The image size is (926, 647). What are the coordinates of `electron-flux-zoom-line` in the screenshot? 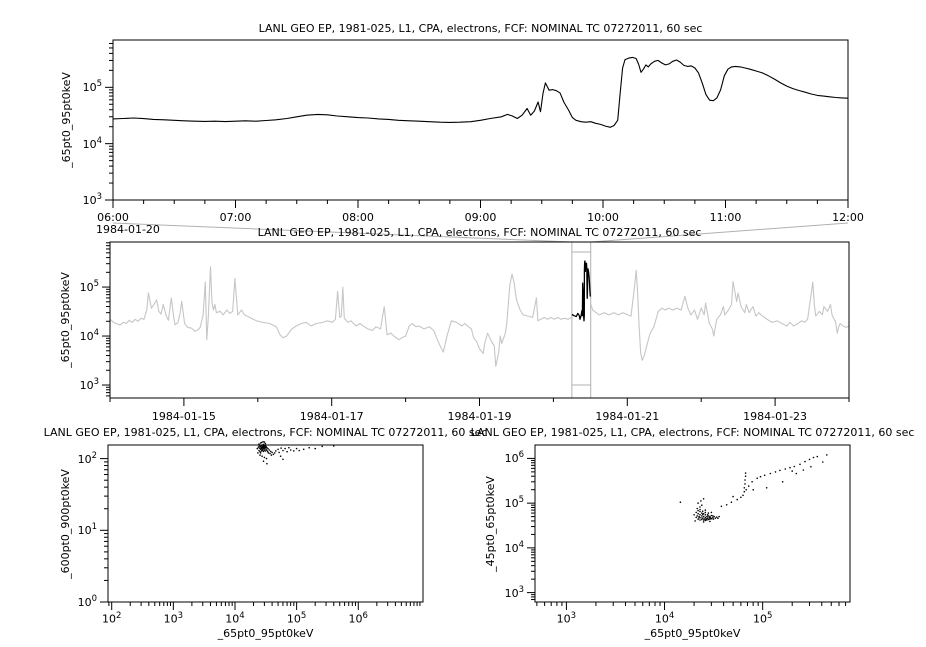 It's located at (480, 92).